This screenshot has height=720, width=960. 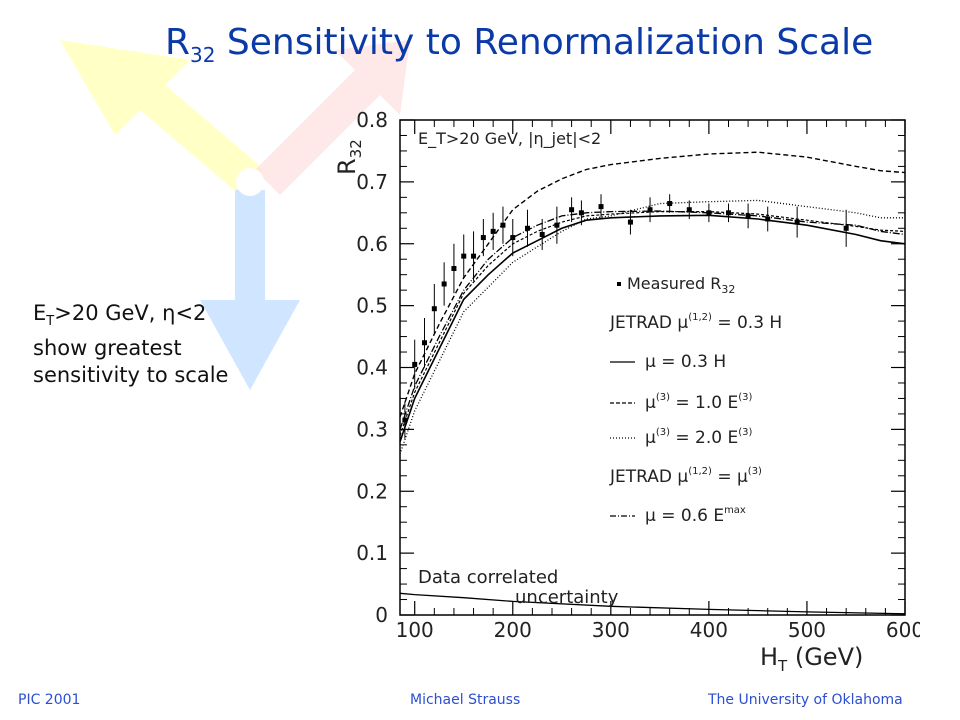 I want to click on y-tick-label: 0.1, so click(x=372, y=553).